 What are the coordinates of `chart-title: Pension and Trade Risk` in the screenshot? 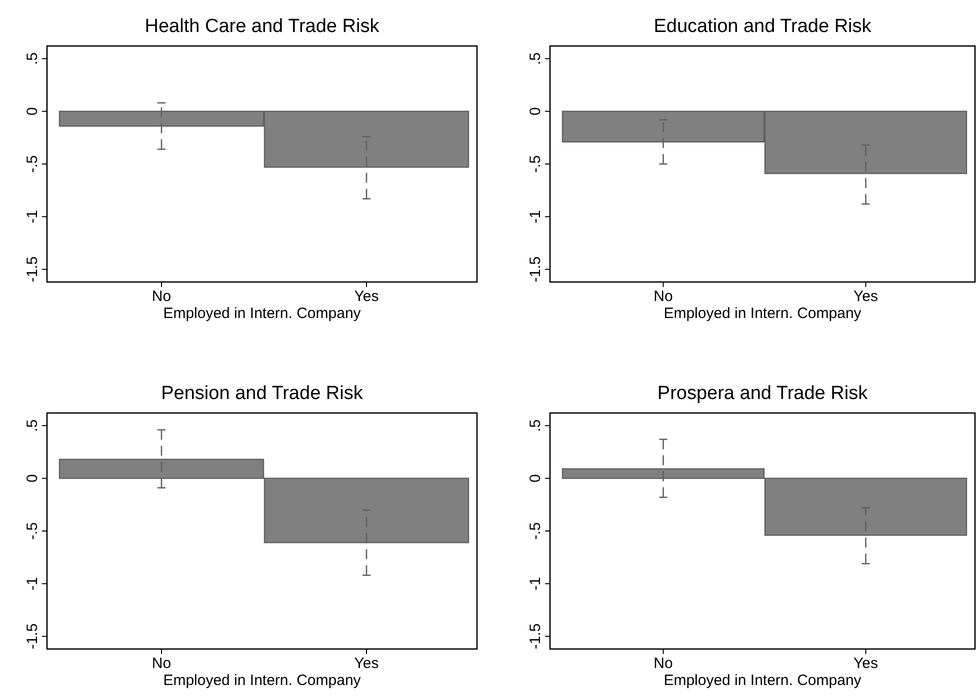 It's located at (262, 393).